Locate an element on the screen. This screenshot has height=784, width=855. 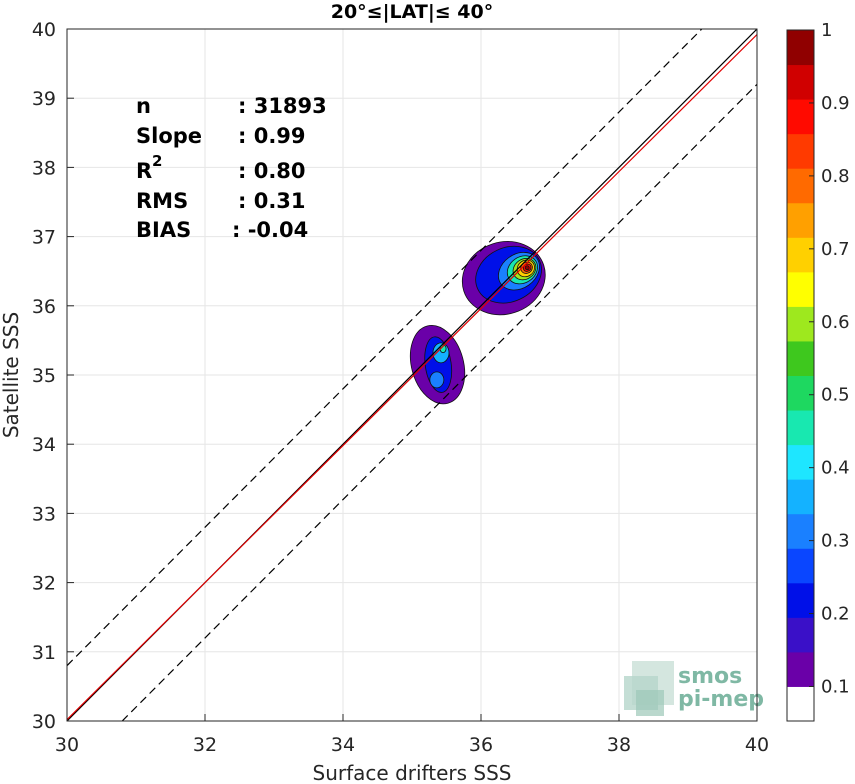
colorbar-tick-label: 0.6 is located at coordinates (835, 322).